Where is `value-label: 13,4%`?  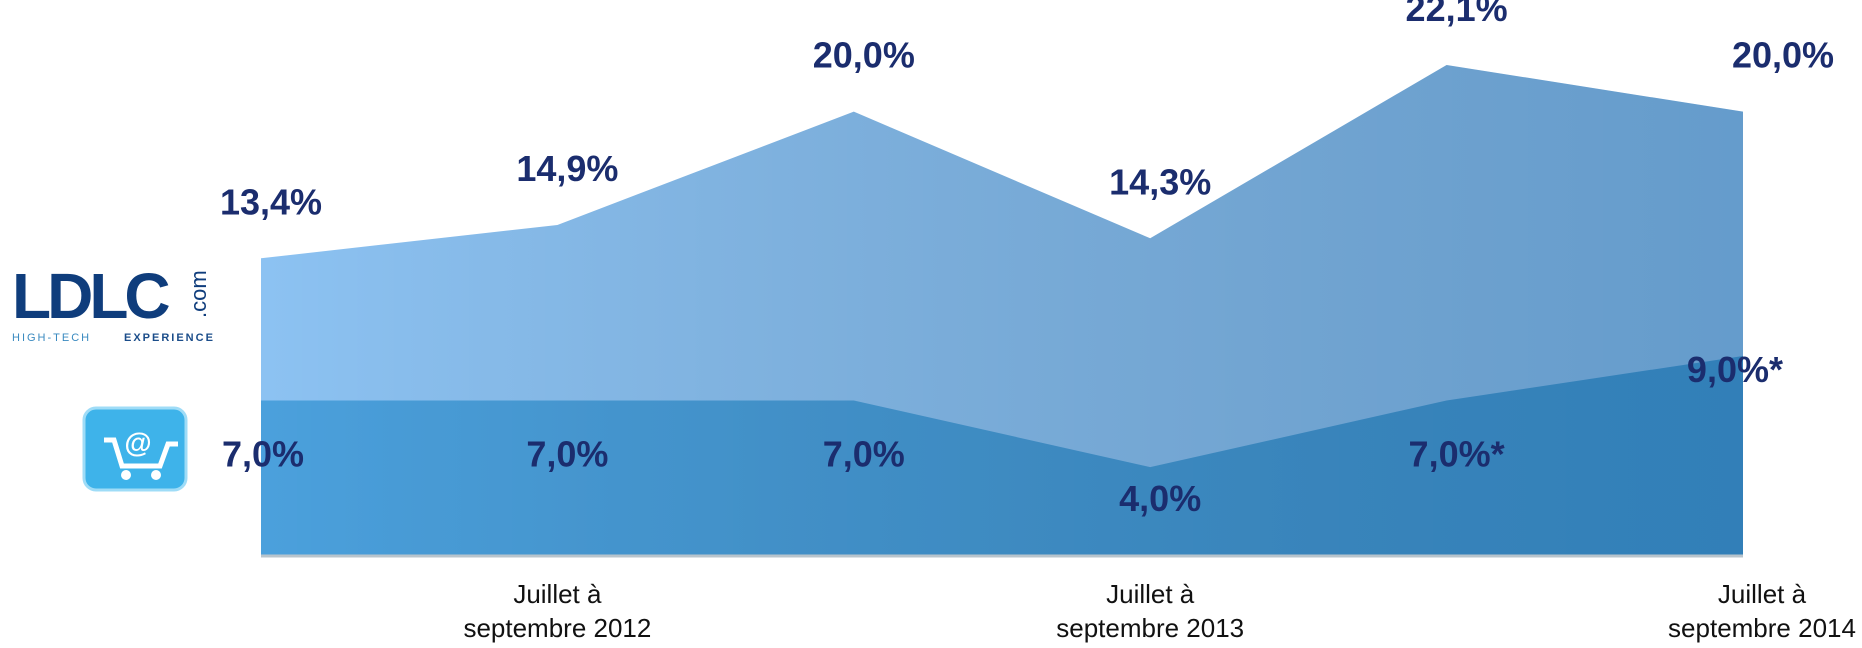
value-label: 13,4% is located at coordinates (271, 201).